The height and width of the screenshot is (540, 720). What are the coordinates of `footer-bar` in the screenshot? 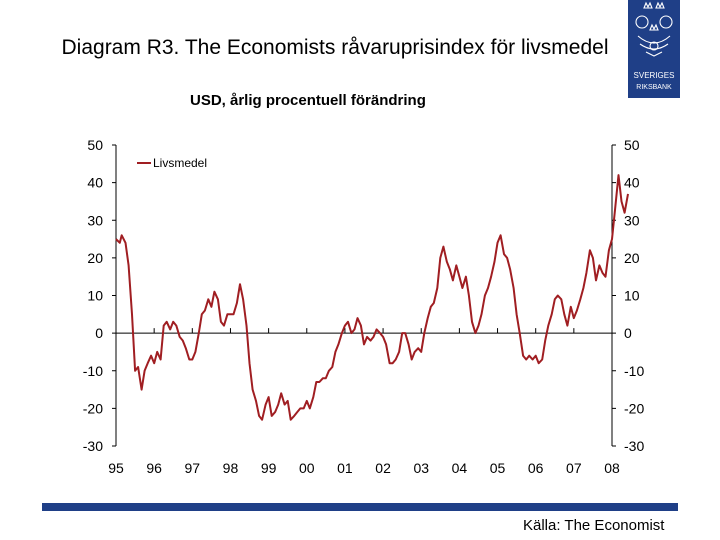 It's located at (360, 507).